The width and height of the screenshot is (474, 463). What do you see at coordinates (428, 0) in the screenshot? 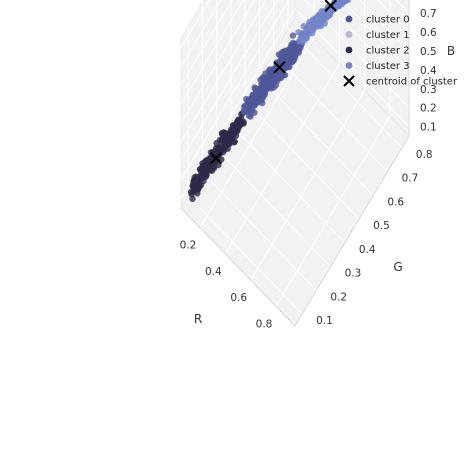
I see `z-tick-label: 0.8` at bounding box center [428, 0].